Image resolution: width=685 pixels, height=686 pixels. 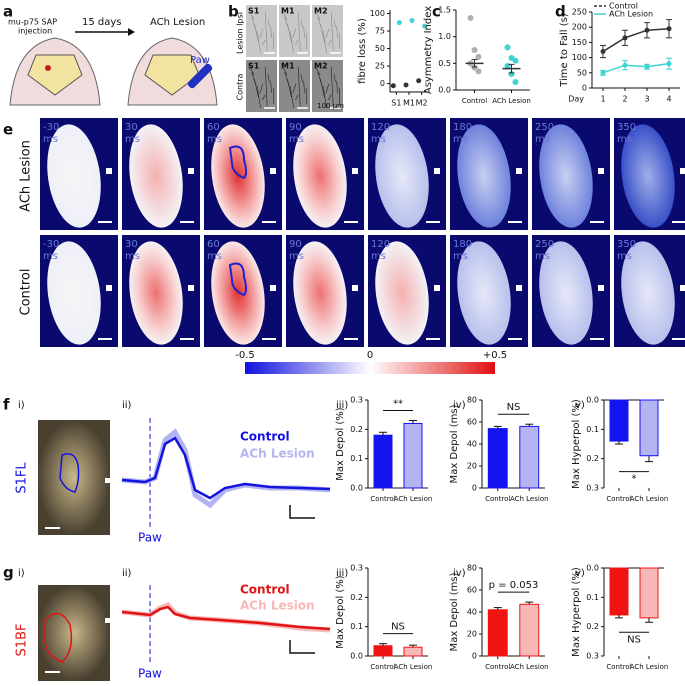 What do you see at coordinates (22, 478) in the screenshot?
I see `region-label: S1FL` at bounding box center [22, 478].